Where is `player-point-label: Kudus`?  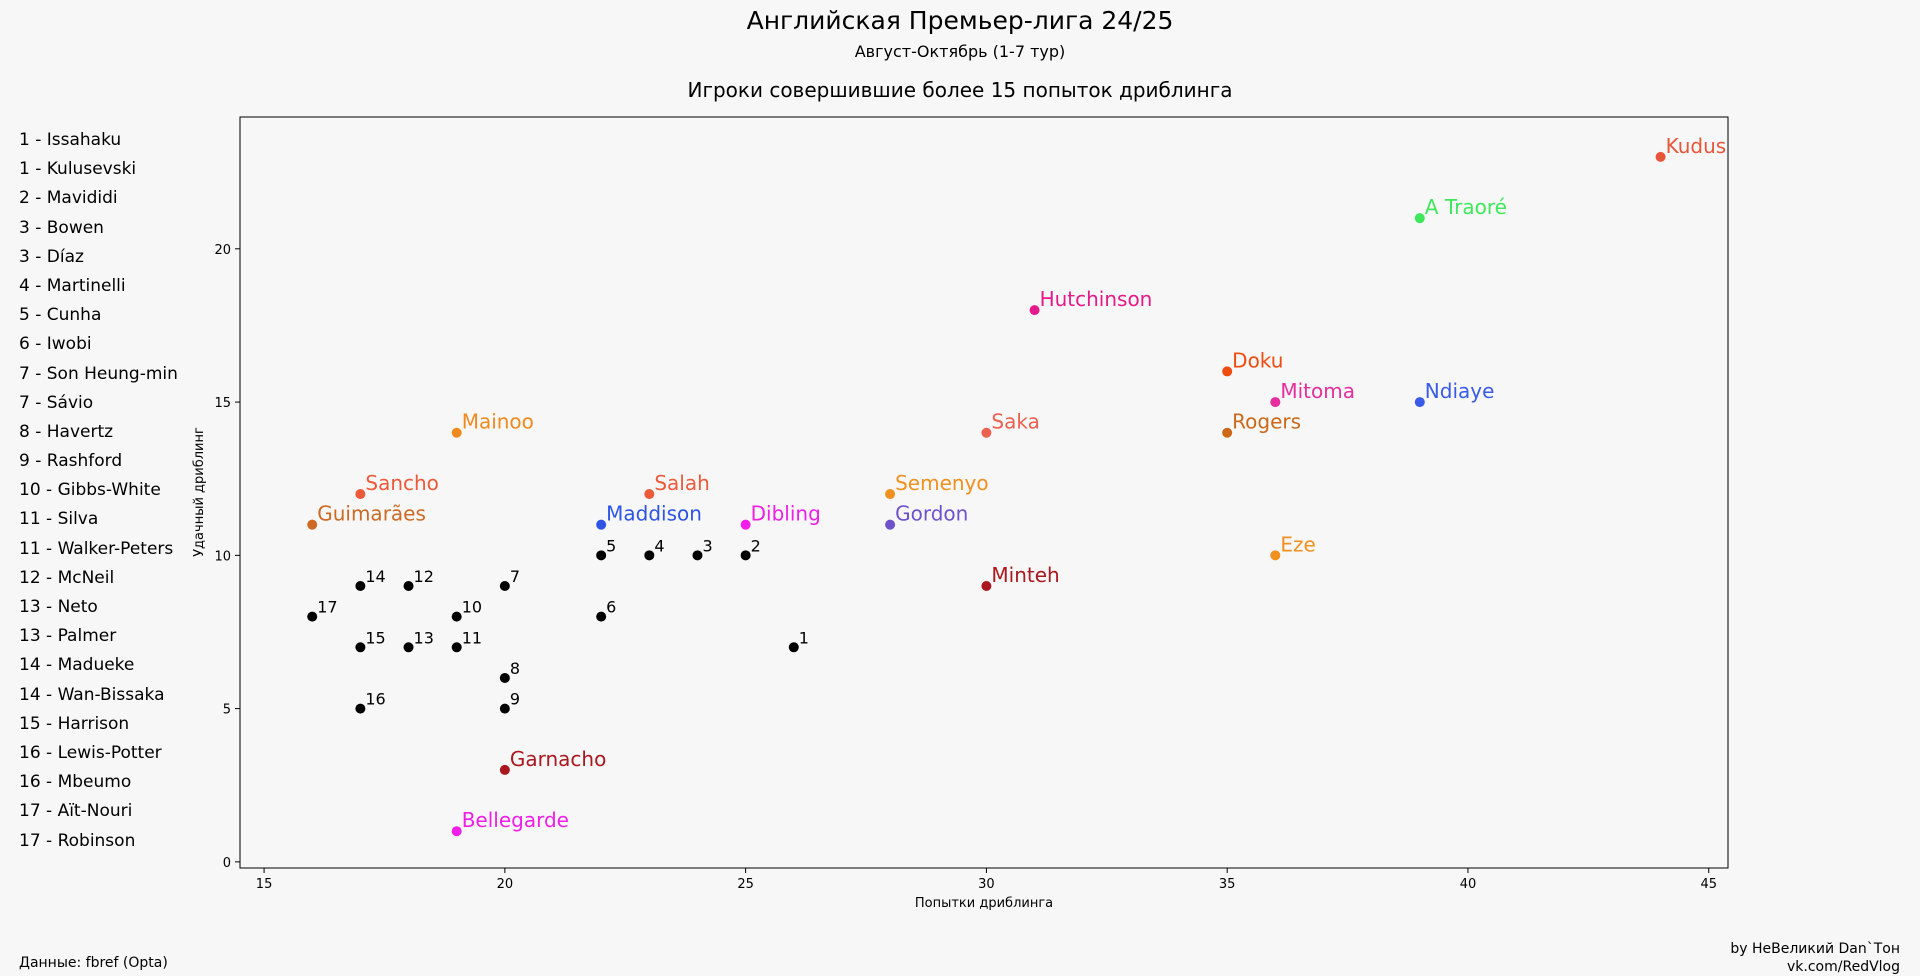 player-point-label: Kudus is located at coordinates (1696, 146).